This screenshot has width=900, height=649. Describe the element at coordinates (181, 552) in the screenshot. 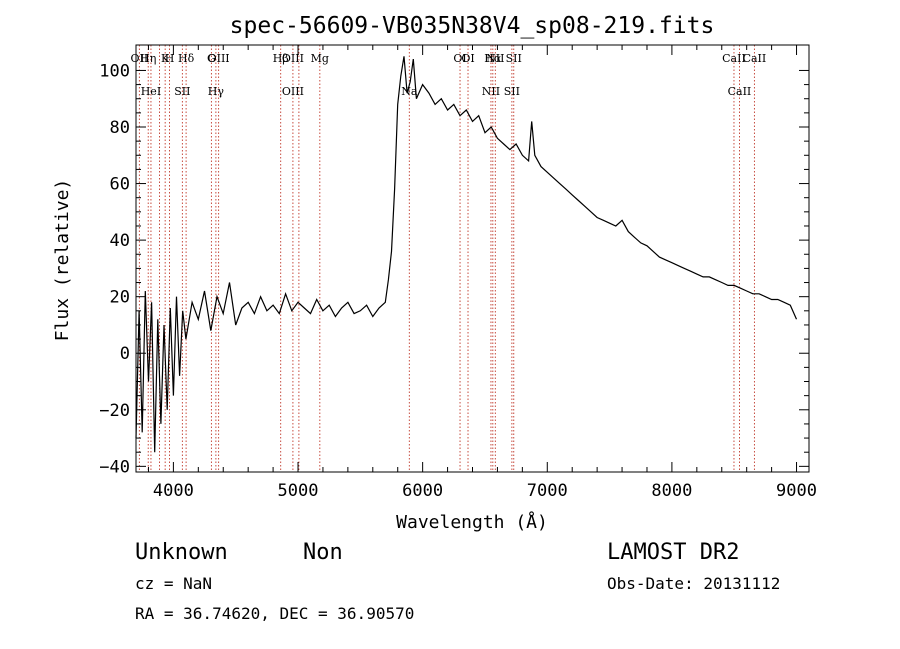

I see `class-label: Unknown` at that location.